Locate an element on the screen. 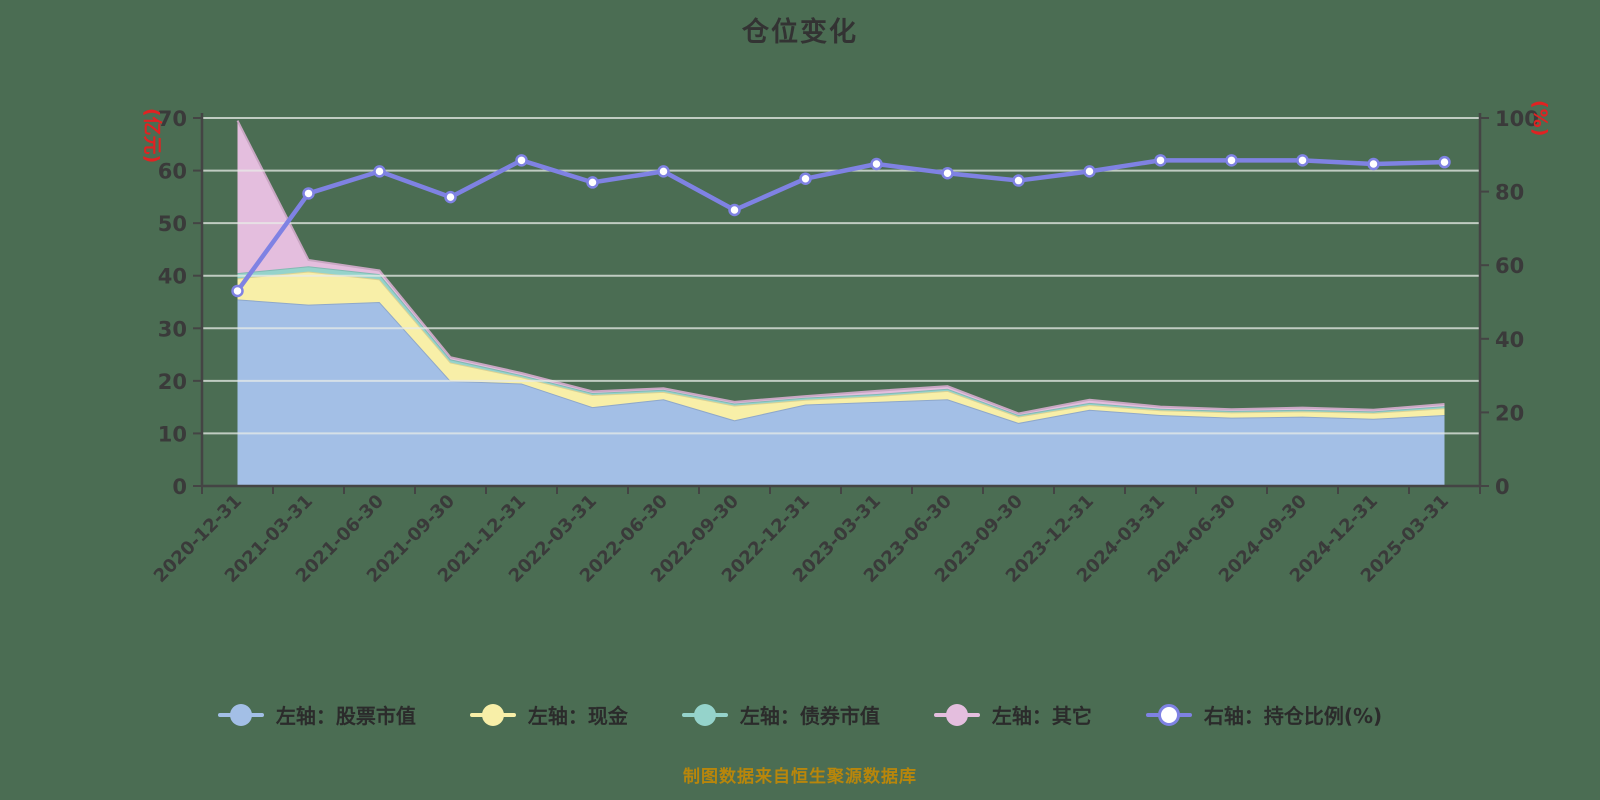 This screenshot has height=800, width=1600. y-axis-left-tick-label: 60 is located at coordinates (172, 172).